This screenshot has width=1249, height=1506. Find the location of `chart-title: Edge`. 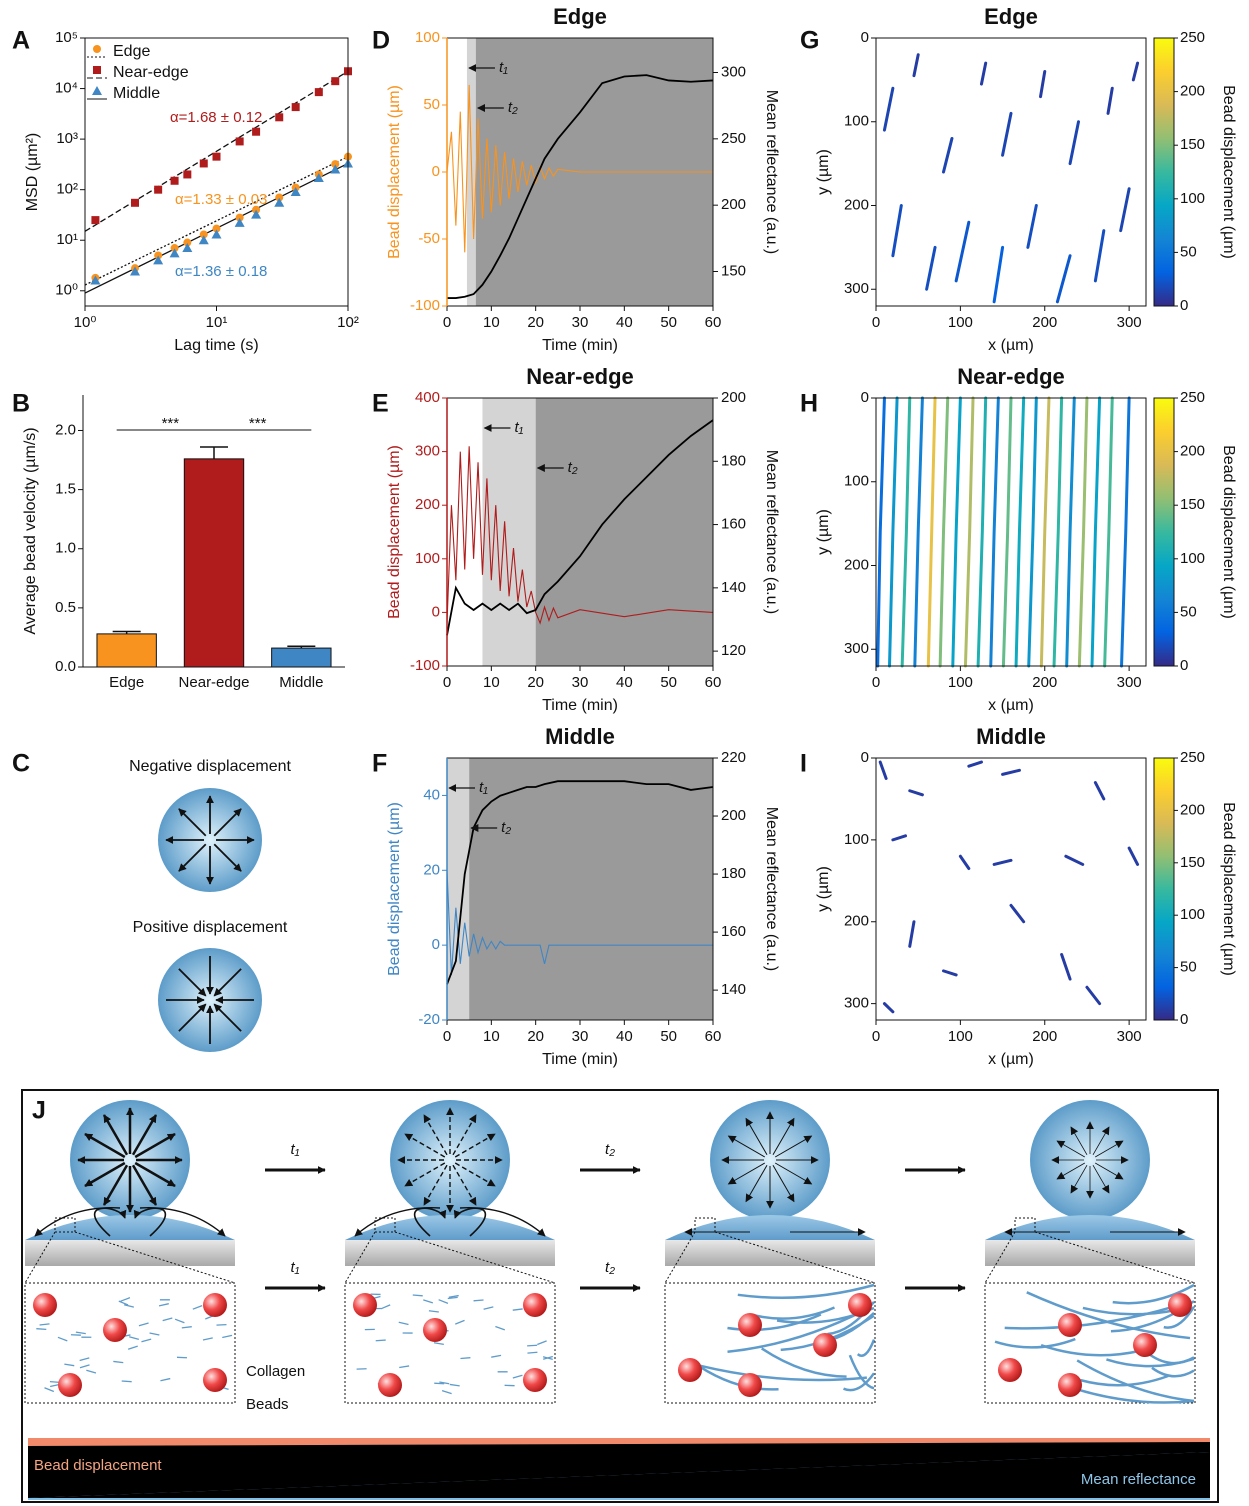

chart-title: Edge is located at coordinates (580, 16).